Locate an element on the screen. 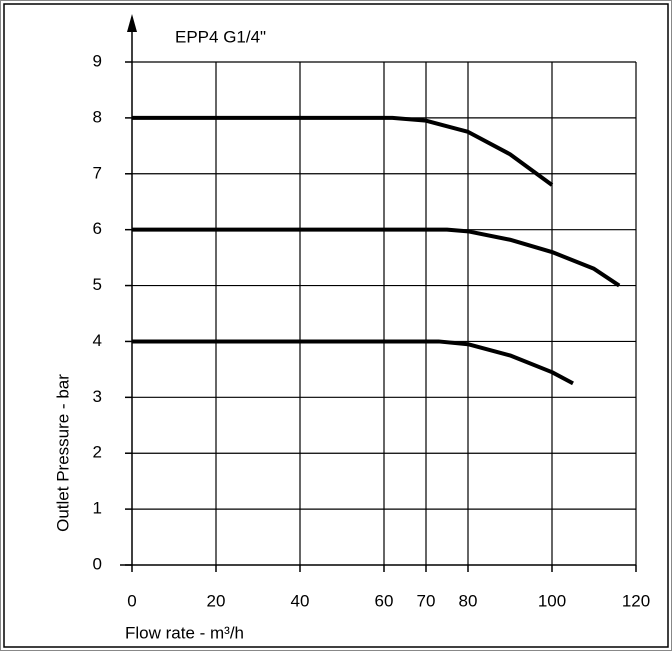 This screenshot has width=672, height=651. x-tick-label: 40 is located at coordinates (300, 600).